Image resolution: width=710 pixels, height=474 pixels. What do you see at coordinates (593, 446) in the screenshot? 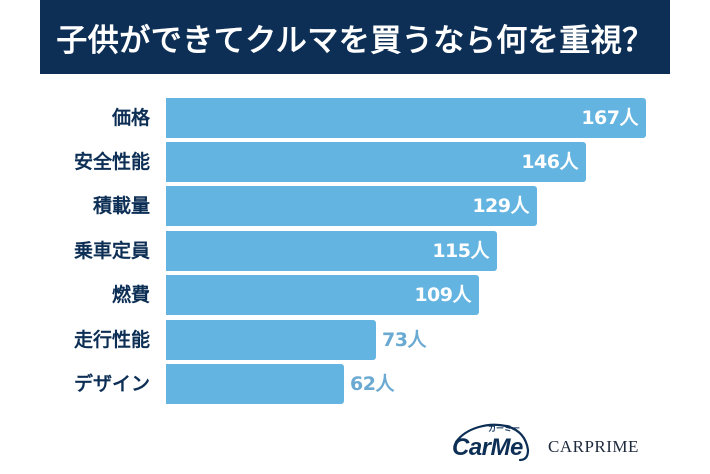
I see `carprime-logo: CARPRIME` at bounding box center [593, 446].